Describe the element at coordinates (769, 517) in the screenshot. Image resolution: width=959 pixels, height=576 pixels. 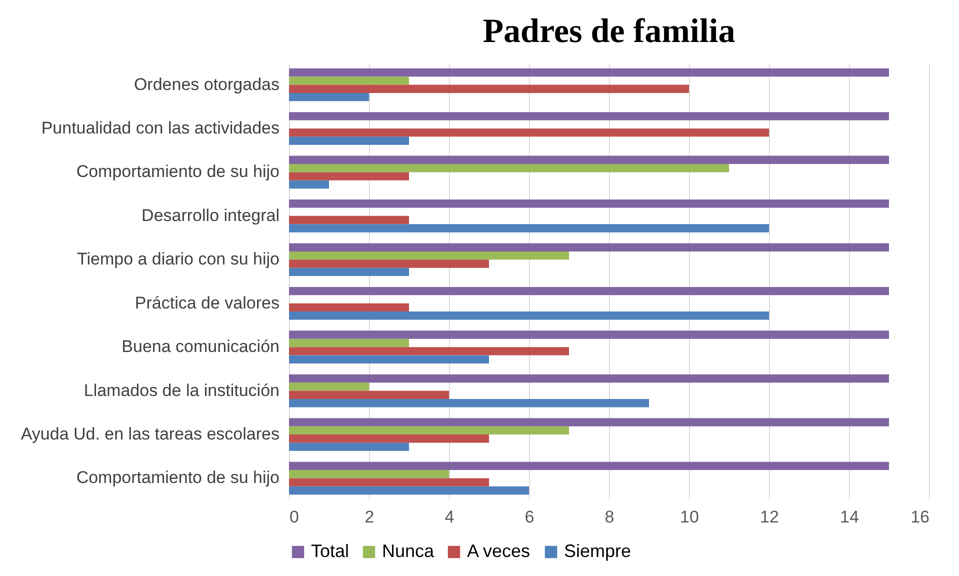
I see `x-tick-label: 12` at that location.